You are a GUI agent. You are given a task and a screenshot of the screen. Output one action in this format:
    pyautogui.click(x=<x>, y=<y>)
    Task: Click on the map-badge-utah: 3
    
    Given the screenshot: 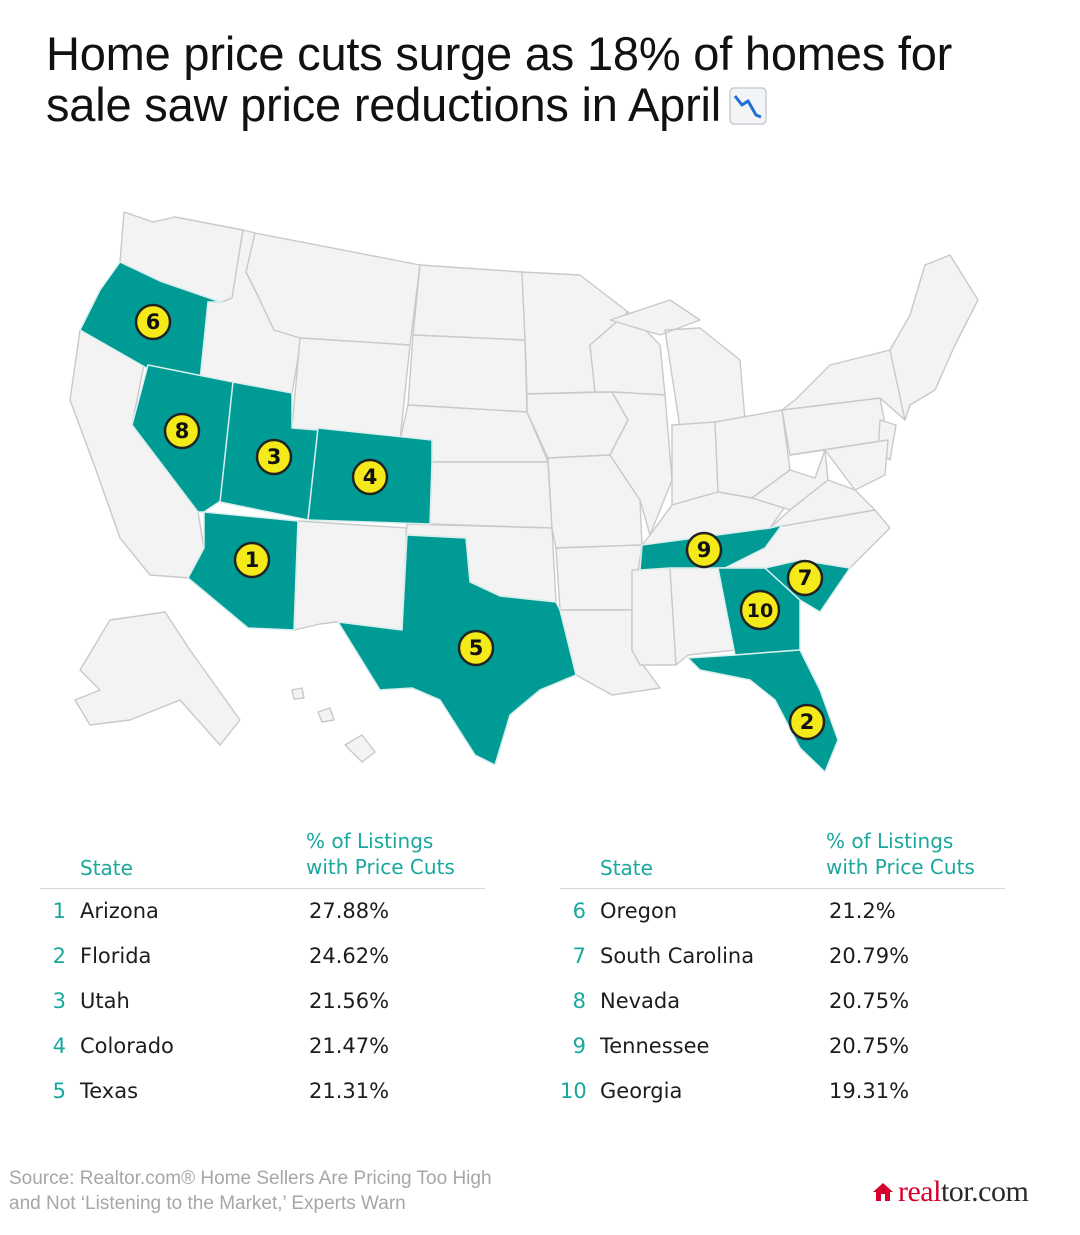 What is the action you would take?
    pyautogui.click(x=274, y=457)
    